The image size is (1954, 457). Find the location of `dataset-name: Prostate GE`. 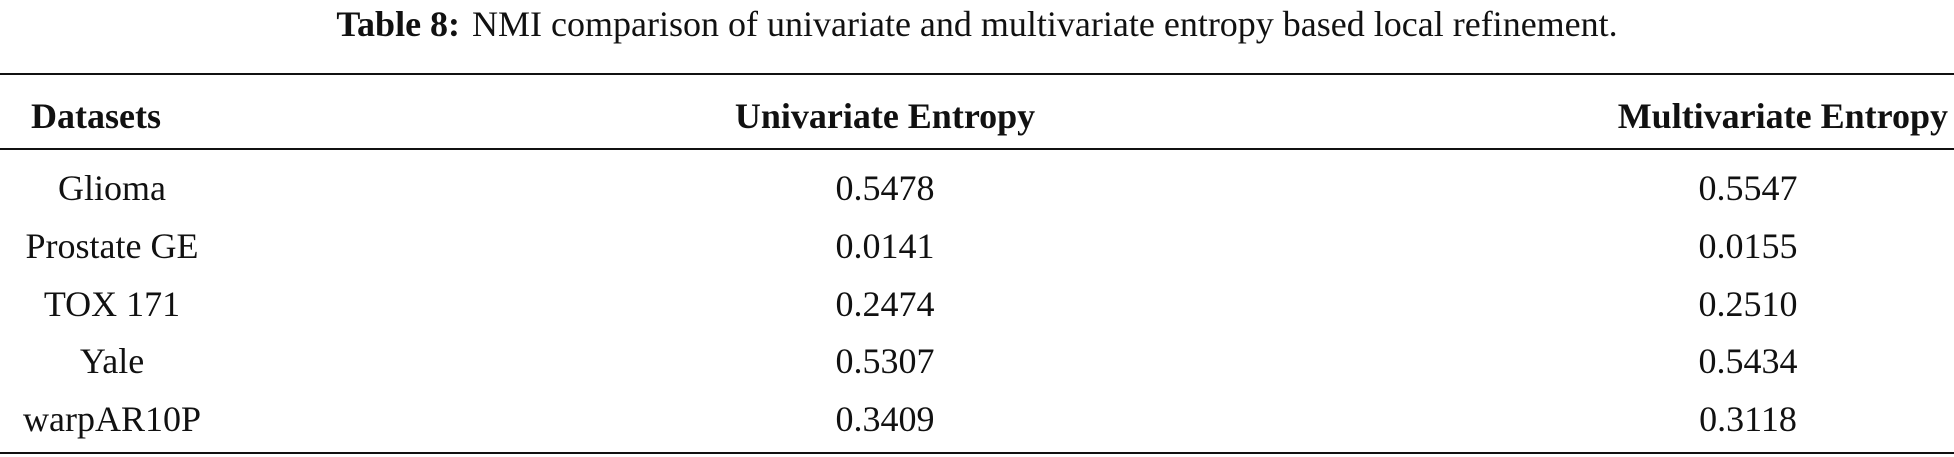

dataset-name: Prostate GE is located at coordinates (112, 246).